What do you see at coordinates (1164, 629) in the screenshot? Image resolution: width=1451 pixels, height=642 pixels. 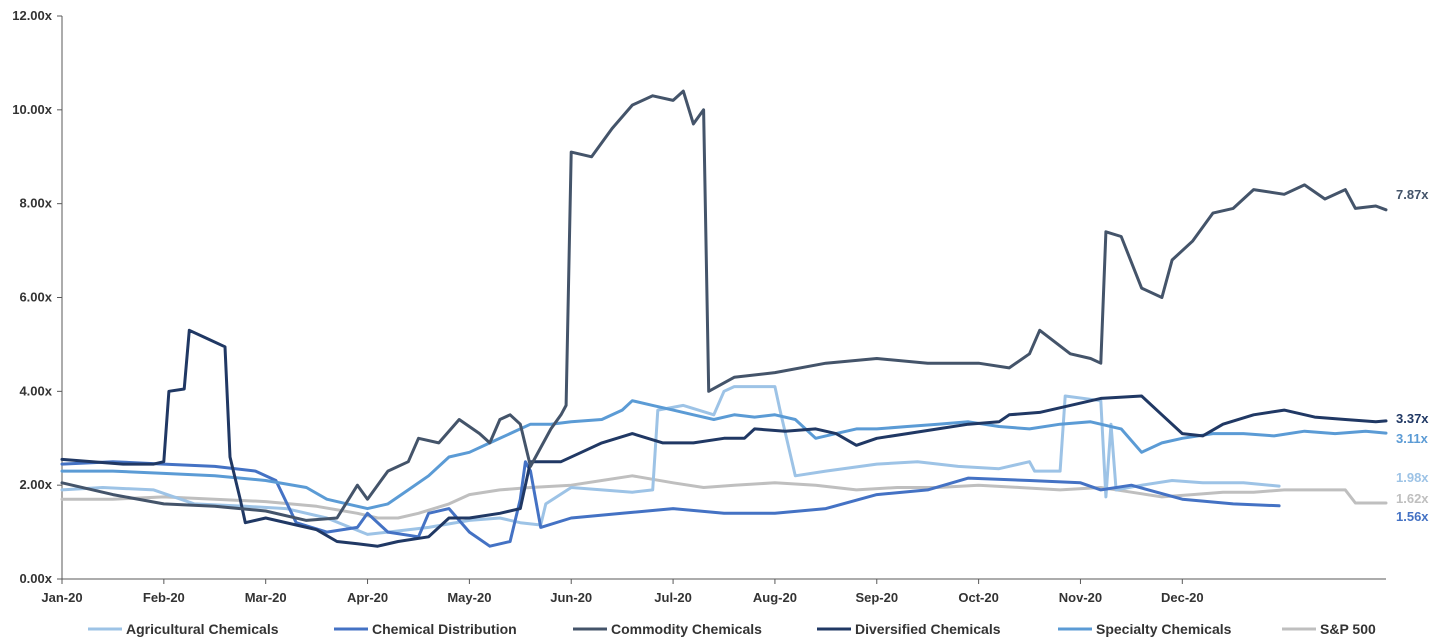 I see `legend-label: Specialty Chemicals` at bounding box center [1164, 629].